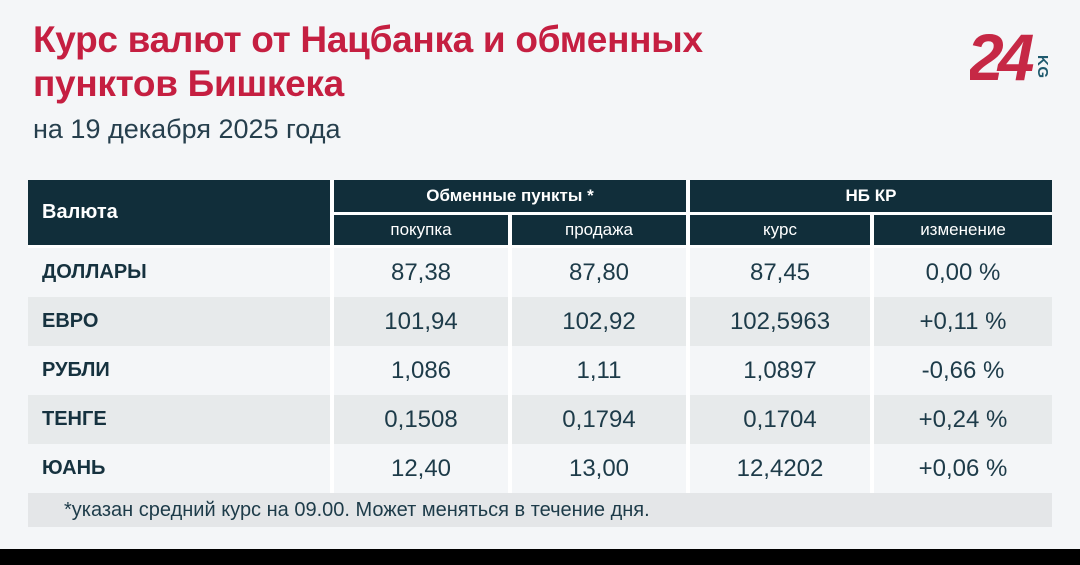 This screenshot has height=565, width=1080. Describe the element at coordinates (421, 230) in the screenshot. I see `subheader-buy: покупка` at that location.